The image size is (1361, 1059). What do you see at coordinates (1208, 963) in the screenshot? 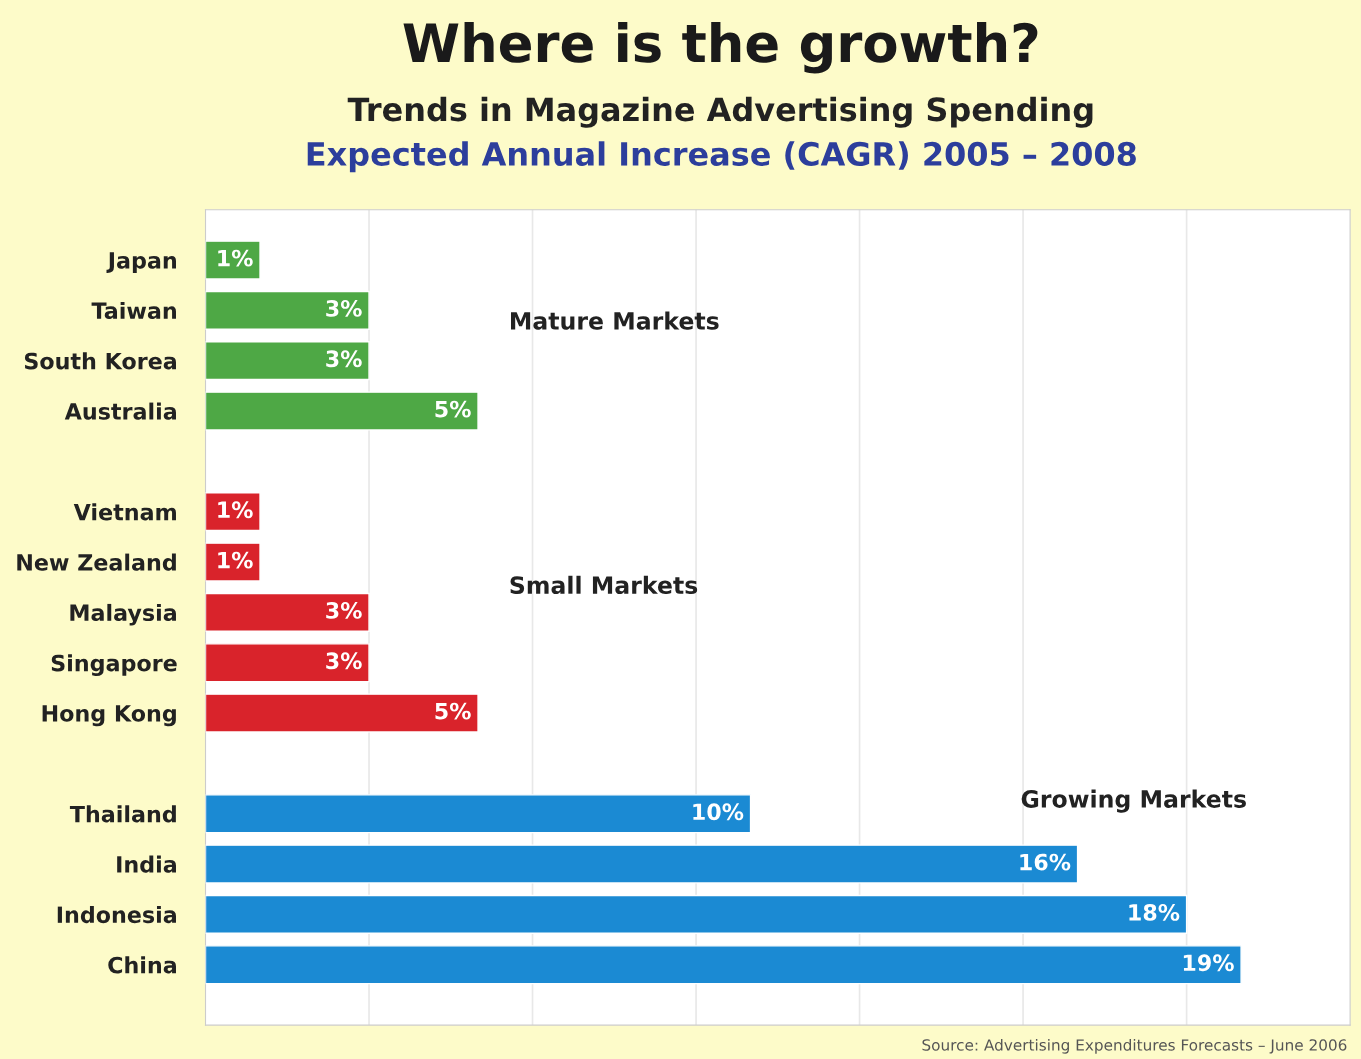
I see `data-label: 19%` at bounding box center [1208, 963].